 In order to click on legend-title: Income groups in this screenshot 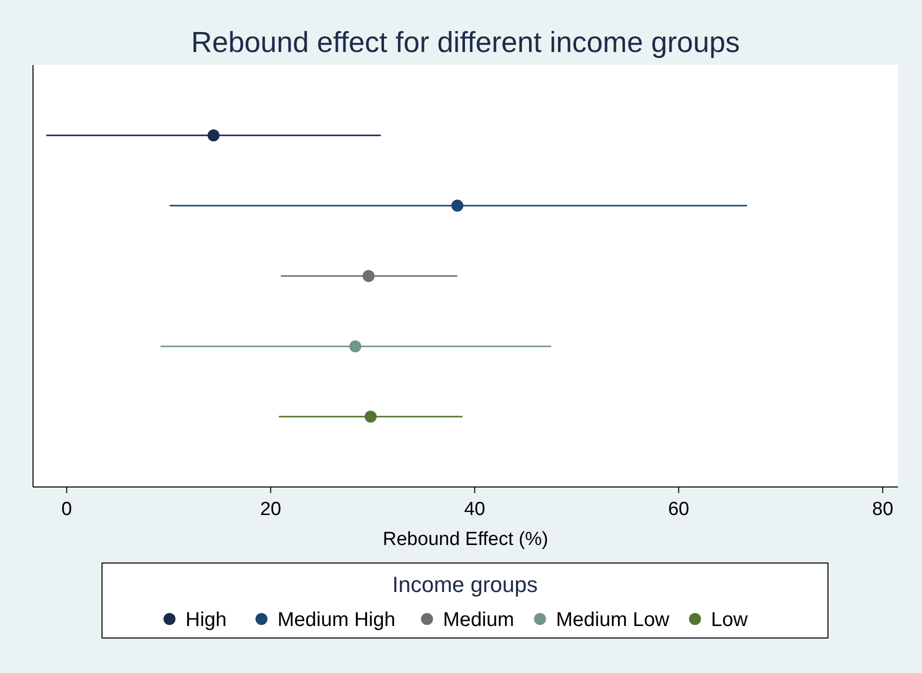, I will do `click(465, 584)`.